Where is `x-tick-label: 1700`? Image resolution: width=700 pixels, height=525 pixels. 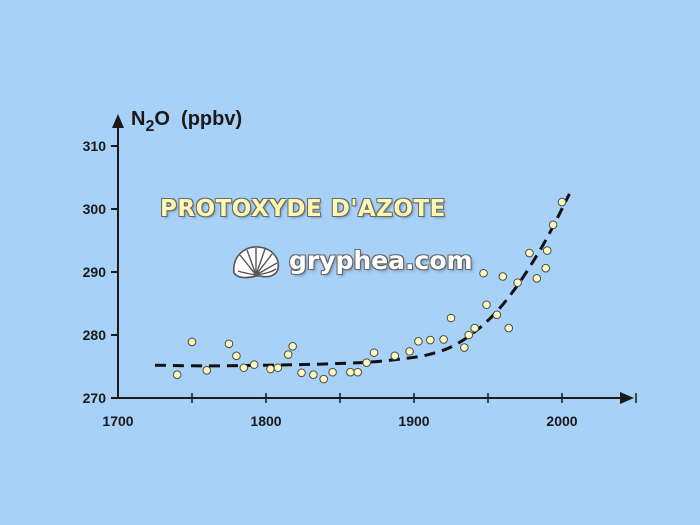 x-tick-label: 1700 is located at coordinates (117, 421).